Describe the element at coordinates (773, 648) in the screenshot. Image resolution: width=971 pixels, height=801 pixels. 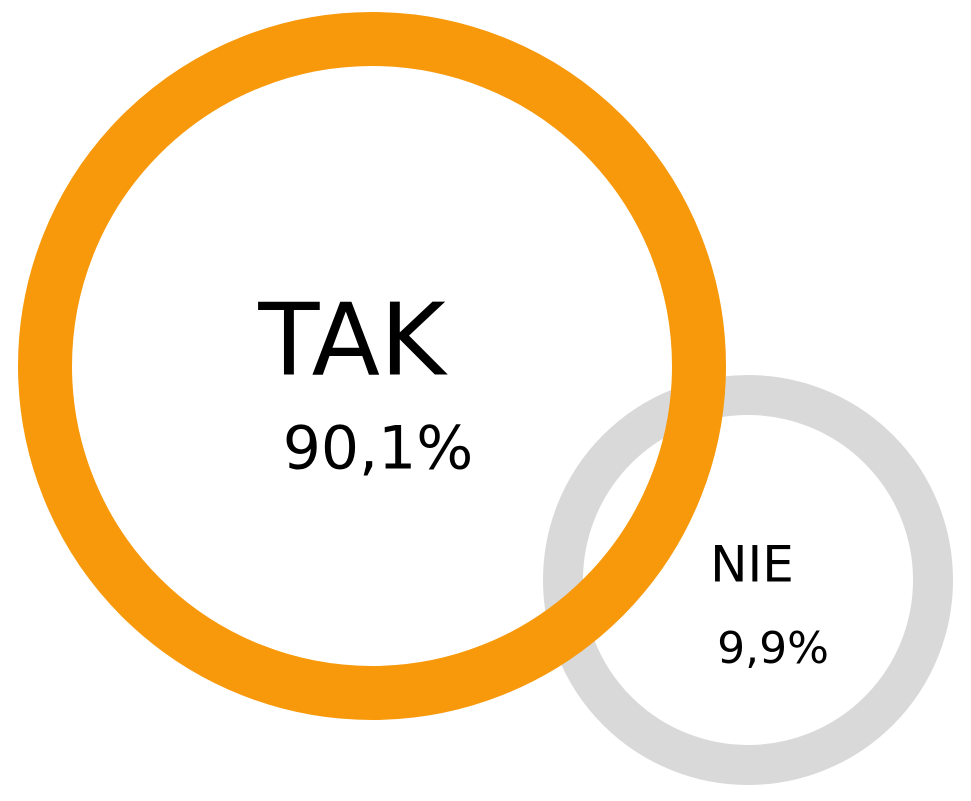
I see `value-label: 9,9%` at that location.